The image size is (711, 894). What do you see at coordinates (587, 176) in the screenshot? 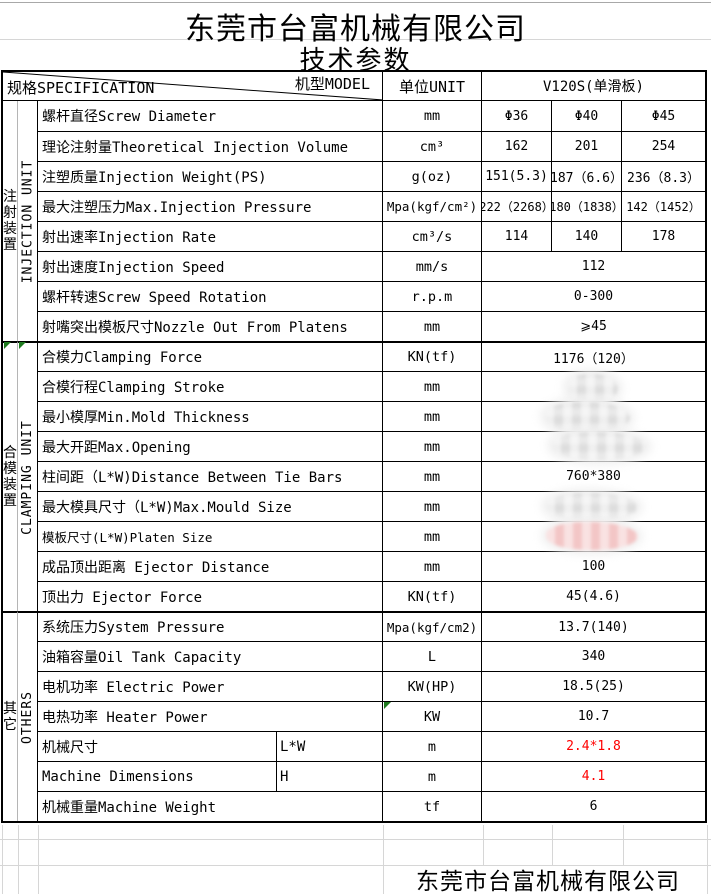
I see `row-value-2: 187（6.6）` at bounding box center [587, 176].